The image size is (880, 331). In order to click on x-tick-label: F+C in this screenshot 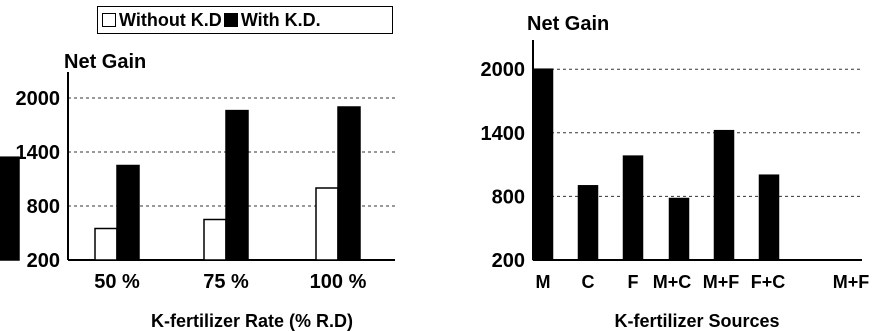, I will do `click(768, 282)`.